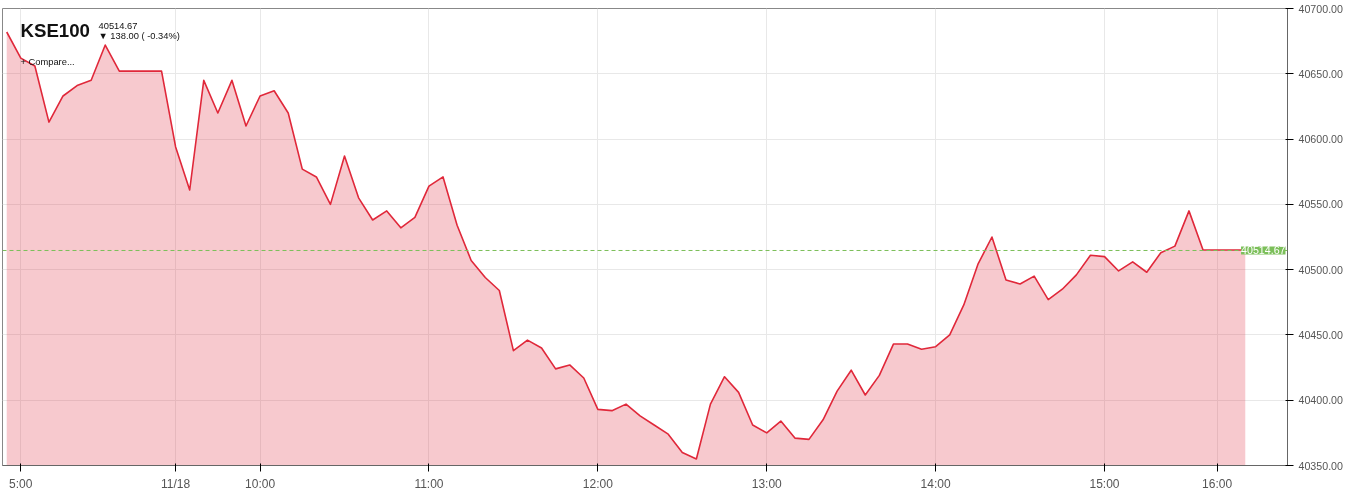 The image size is (1347, 495). What do you see at coordinates (55, 30) in the screenshot?
I see `text: KSE100` at bounding box center [55, 30].